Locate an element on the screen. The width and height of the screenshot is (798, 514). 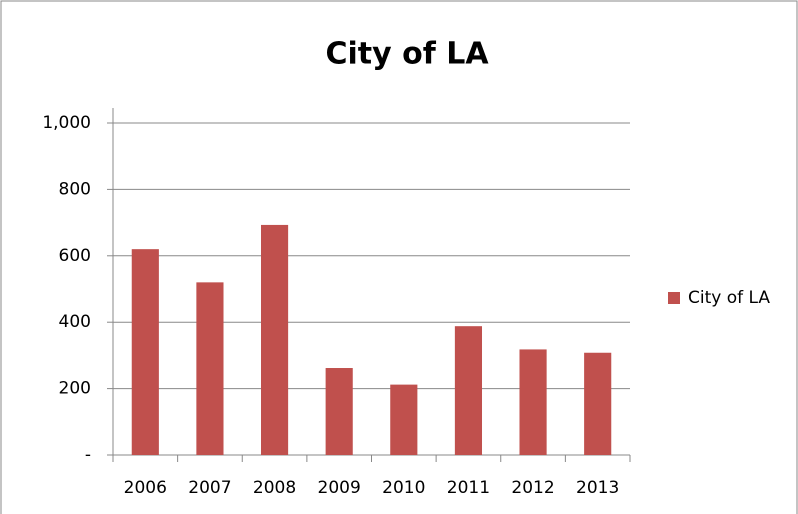
y-tick-label: 1,000 is located at coordinates (66, 123).